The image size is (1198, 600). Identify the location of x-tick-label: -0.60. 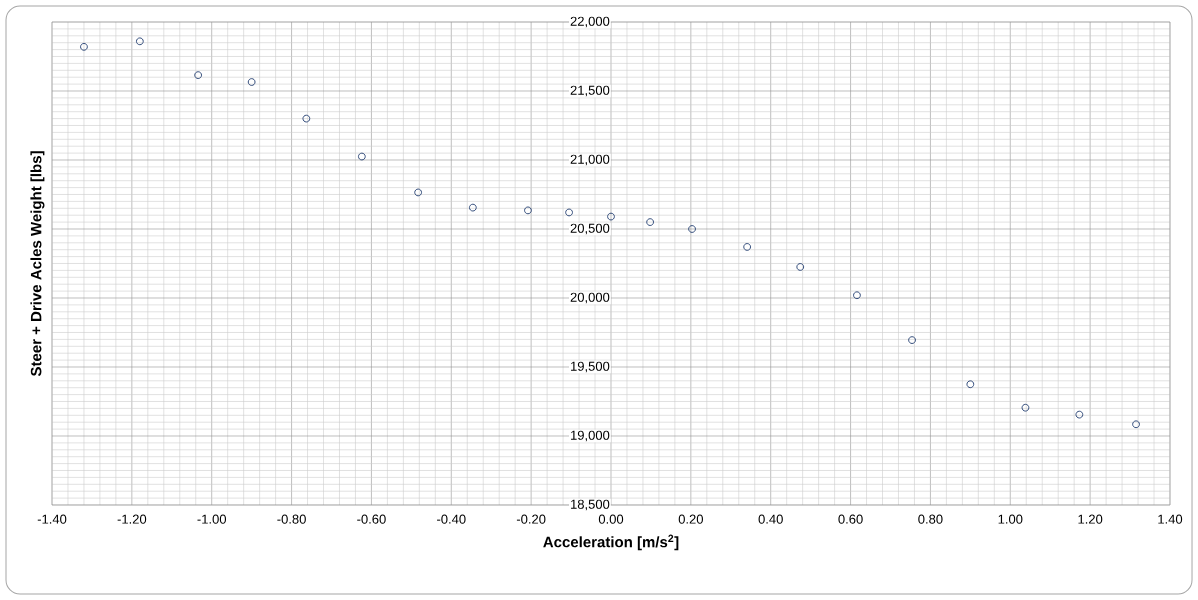
(371, 519).